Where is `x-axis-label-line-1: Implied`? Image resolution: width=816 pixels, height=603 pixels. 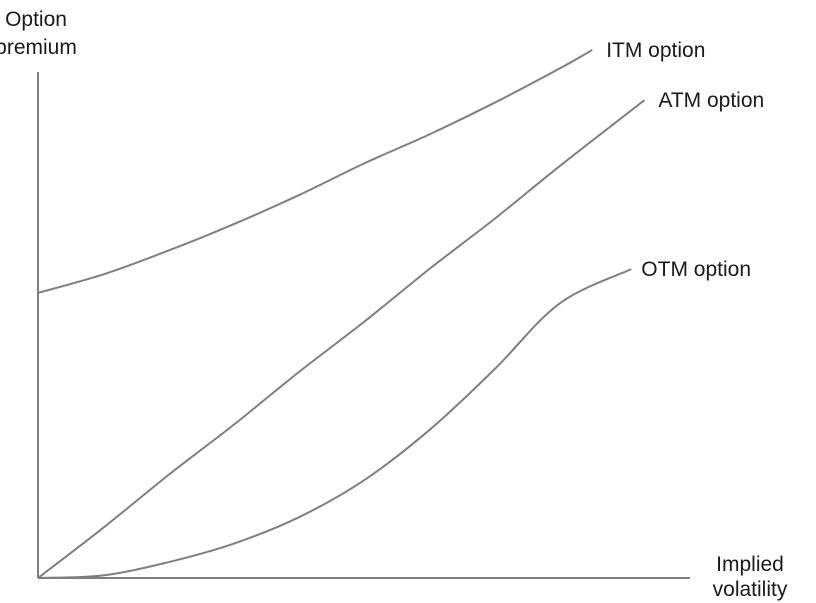
x-axis-label-line-1: Implied is located at coordinates (750, 564).